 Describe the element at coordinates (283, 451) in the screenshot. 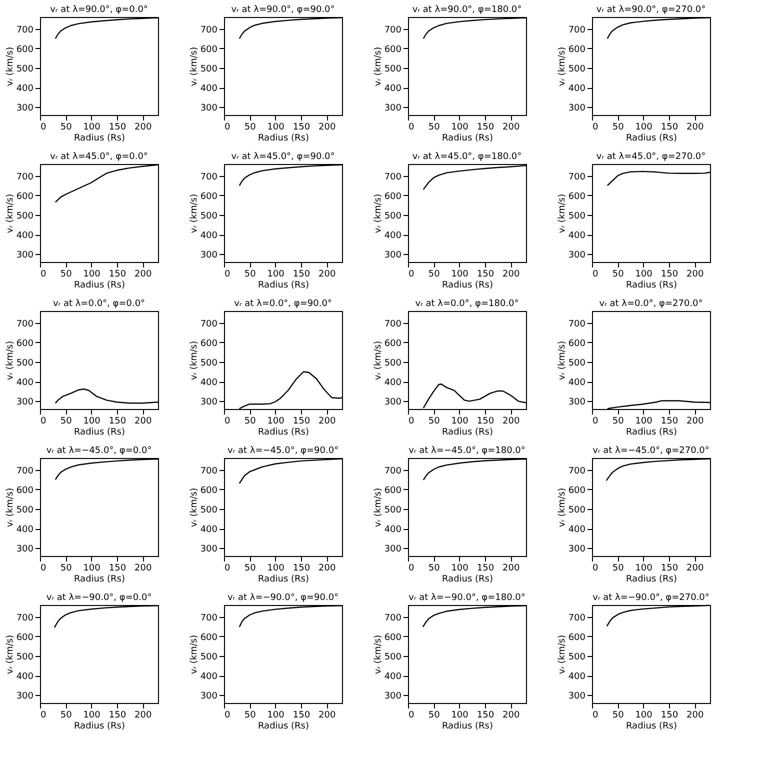

I see `chart-title: vᵣ at λ=−45.0°, φ=90.0°` at that location.